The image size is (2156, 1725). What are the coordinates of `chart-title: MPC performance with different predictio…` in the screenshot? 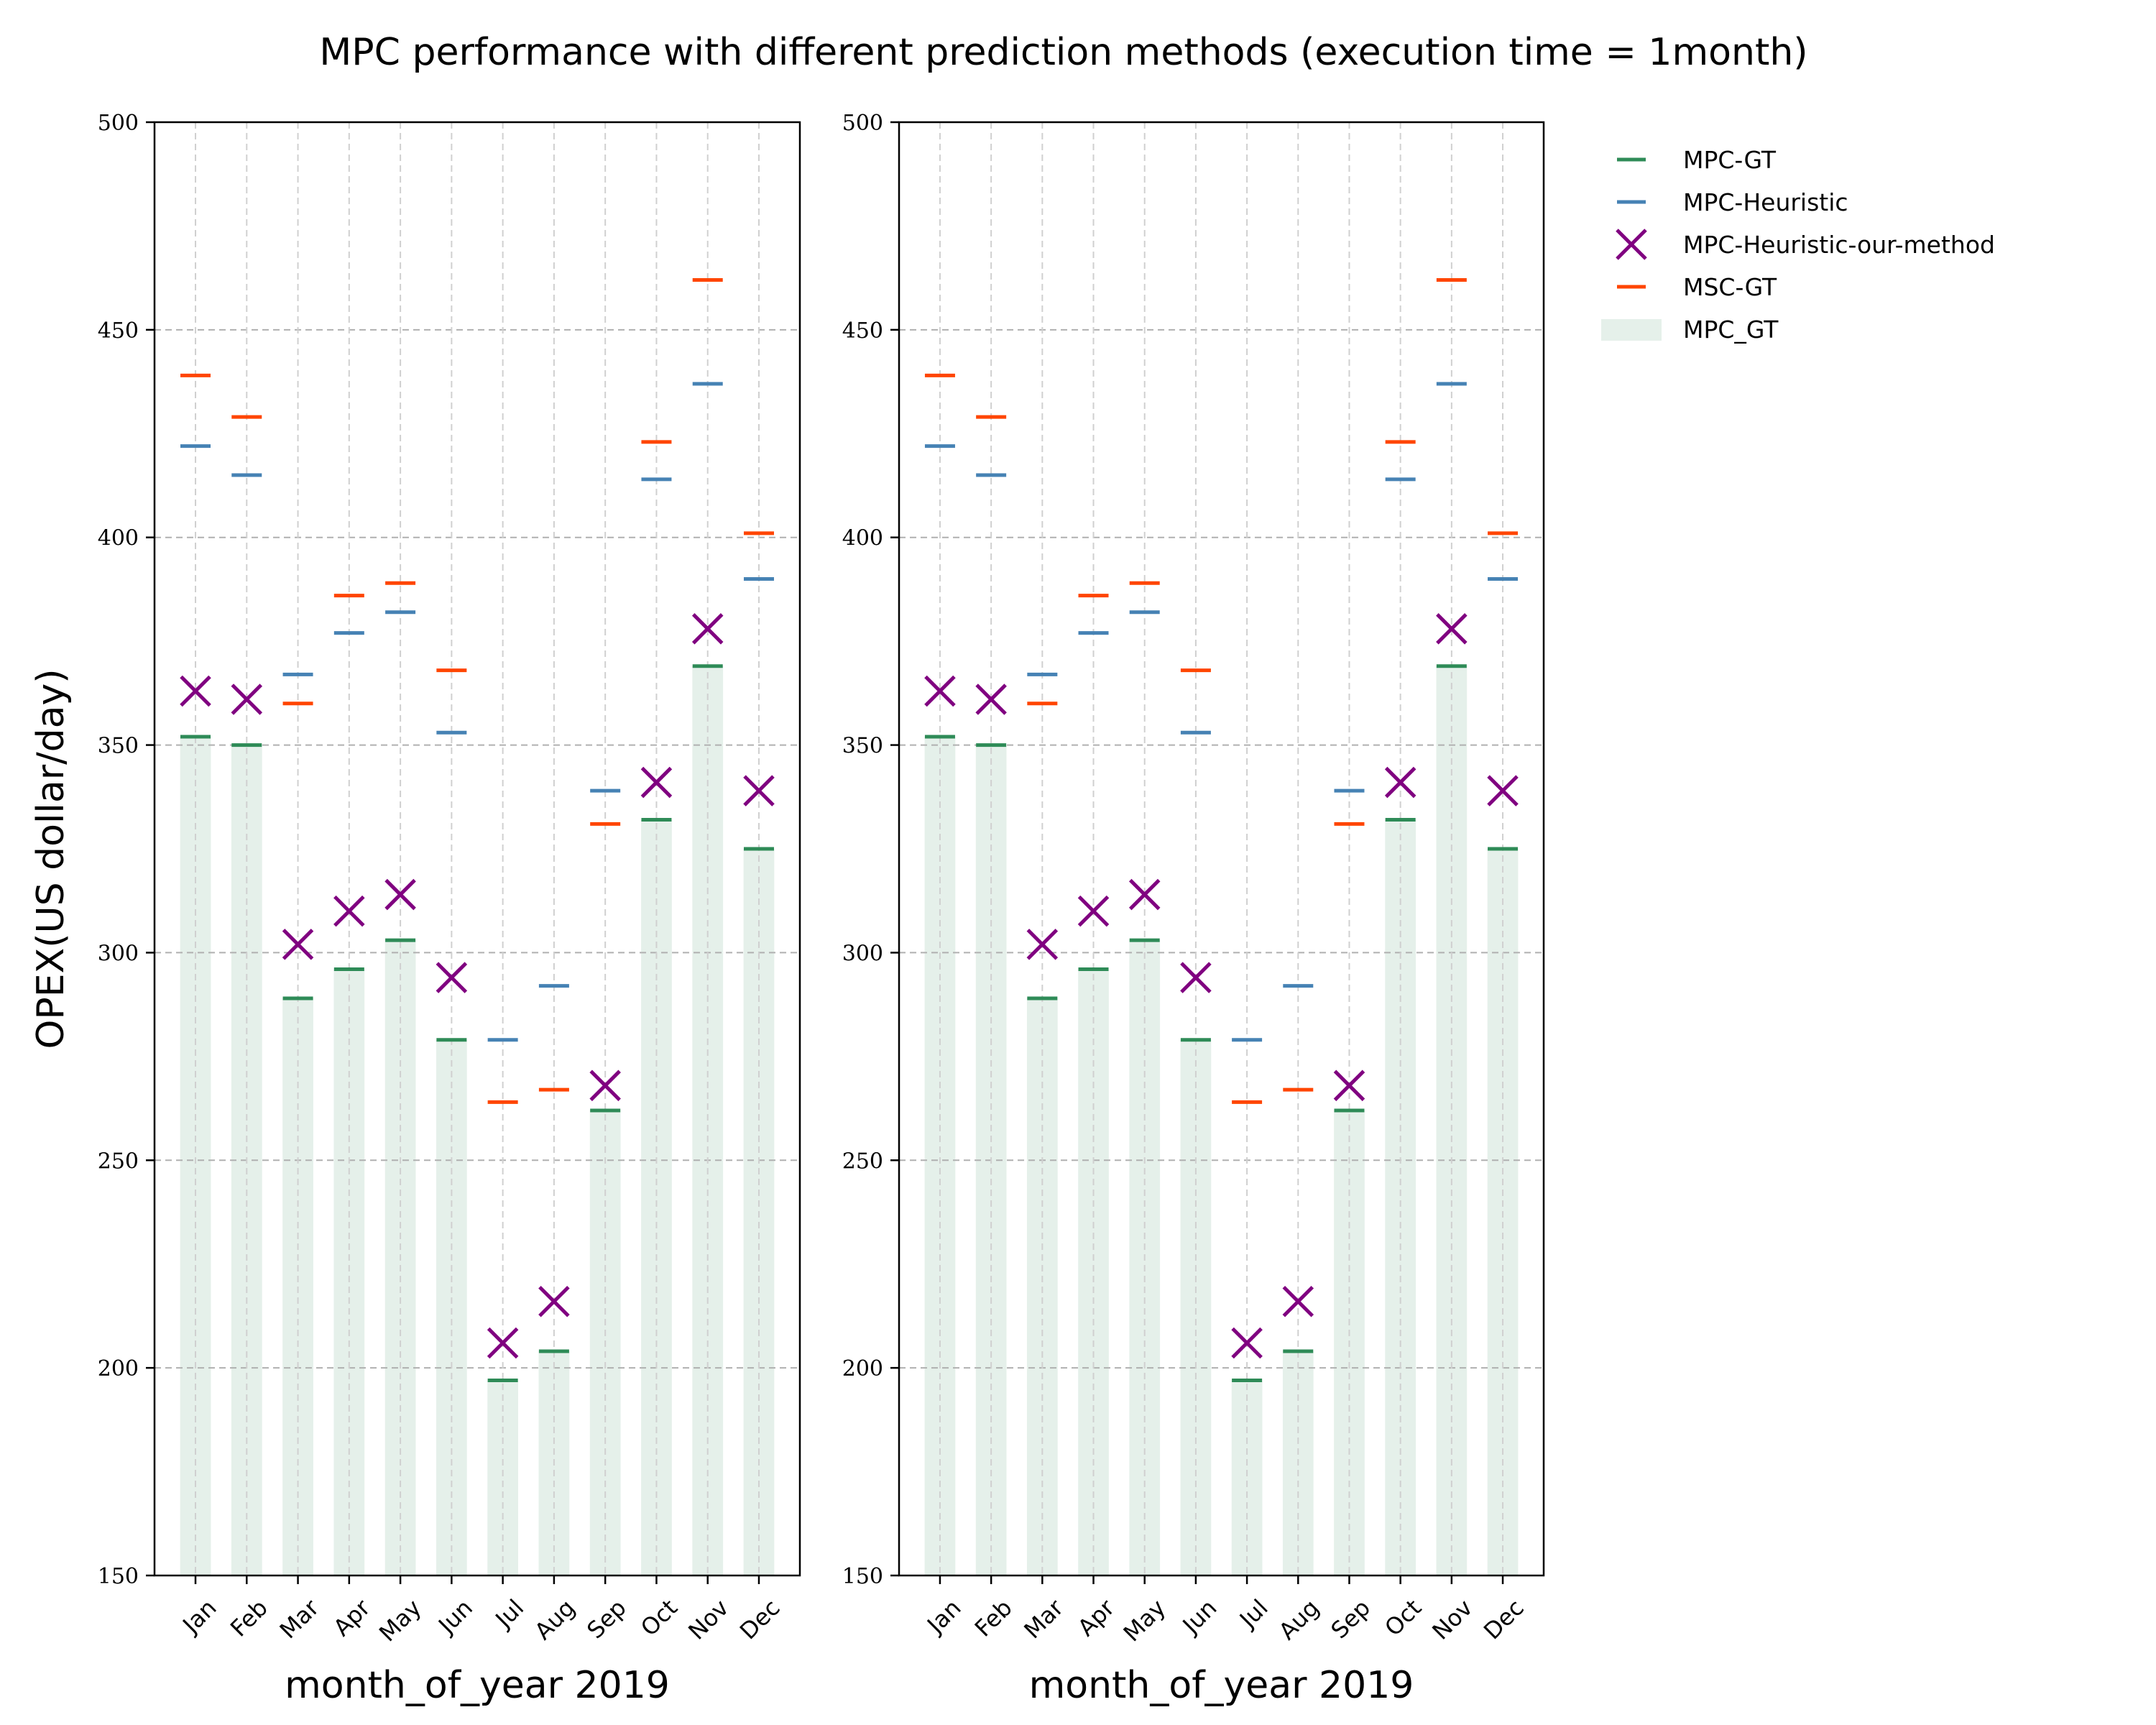 It's located at (1063, 52).